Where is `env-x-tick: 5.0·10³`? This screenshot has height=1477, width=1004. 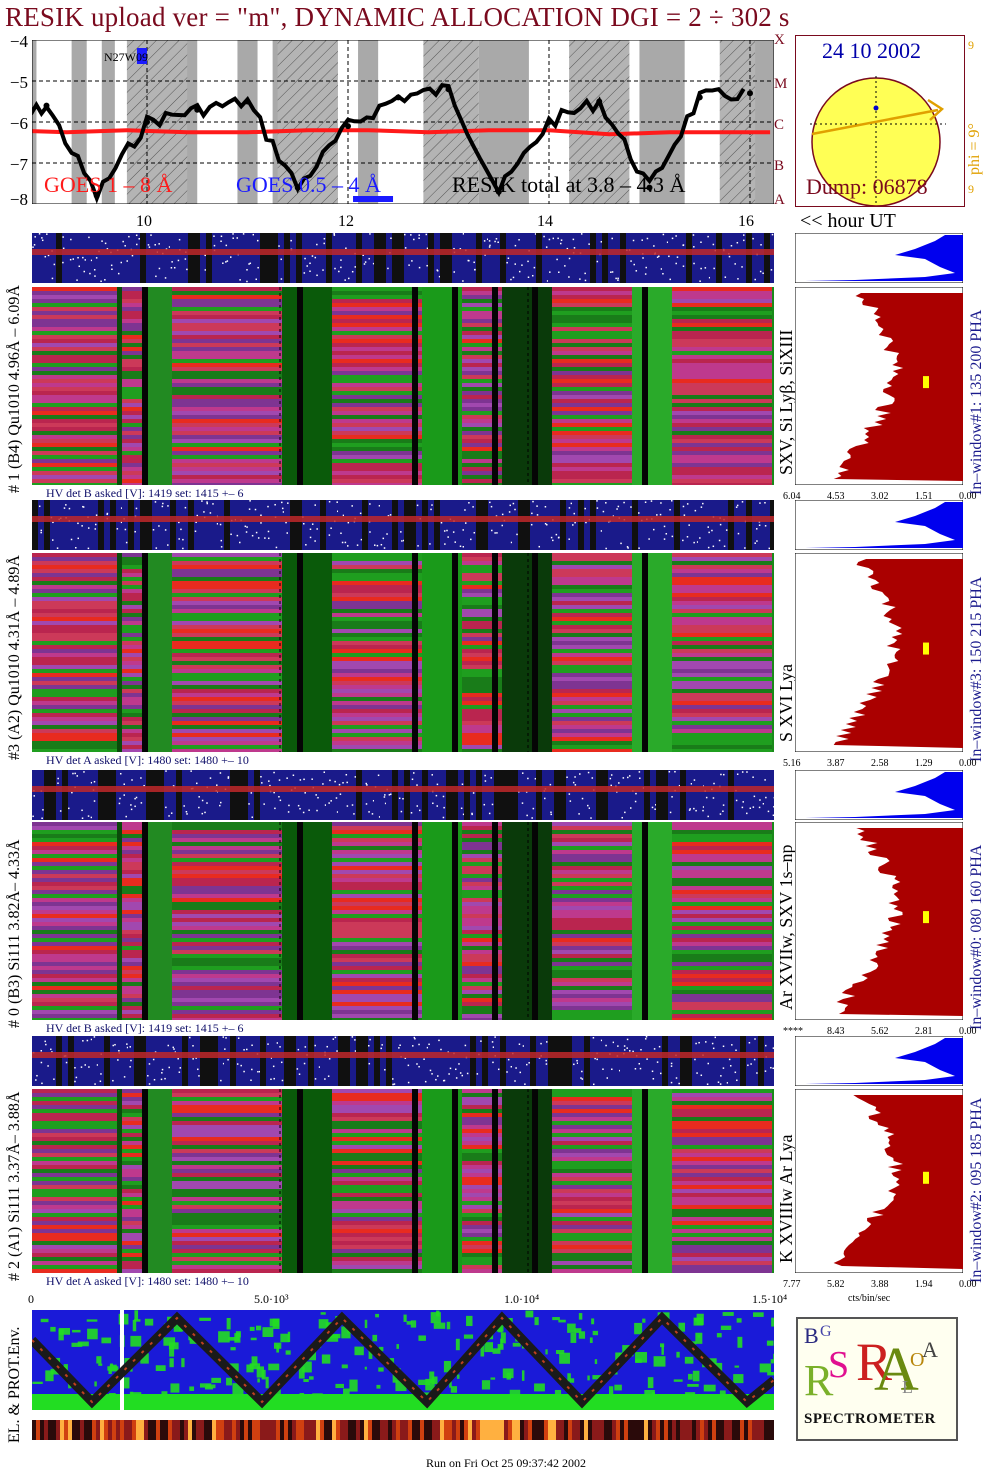 env-x-tick: 5.0·10³ is located at coordinates (271, 1299).